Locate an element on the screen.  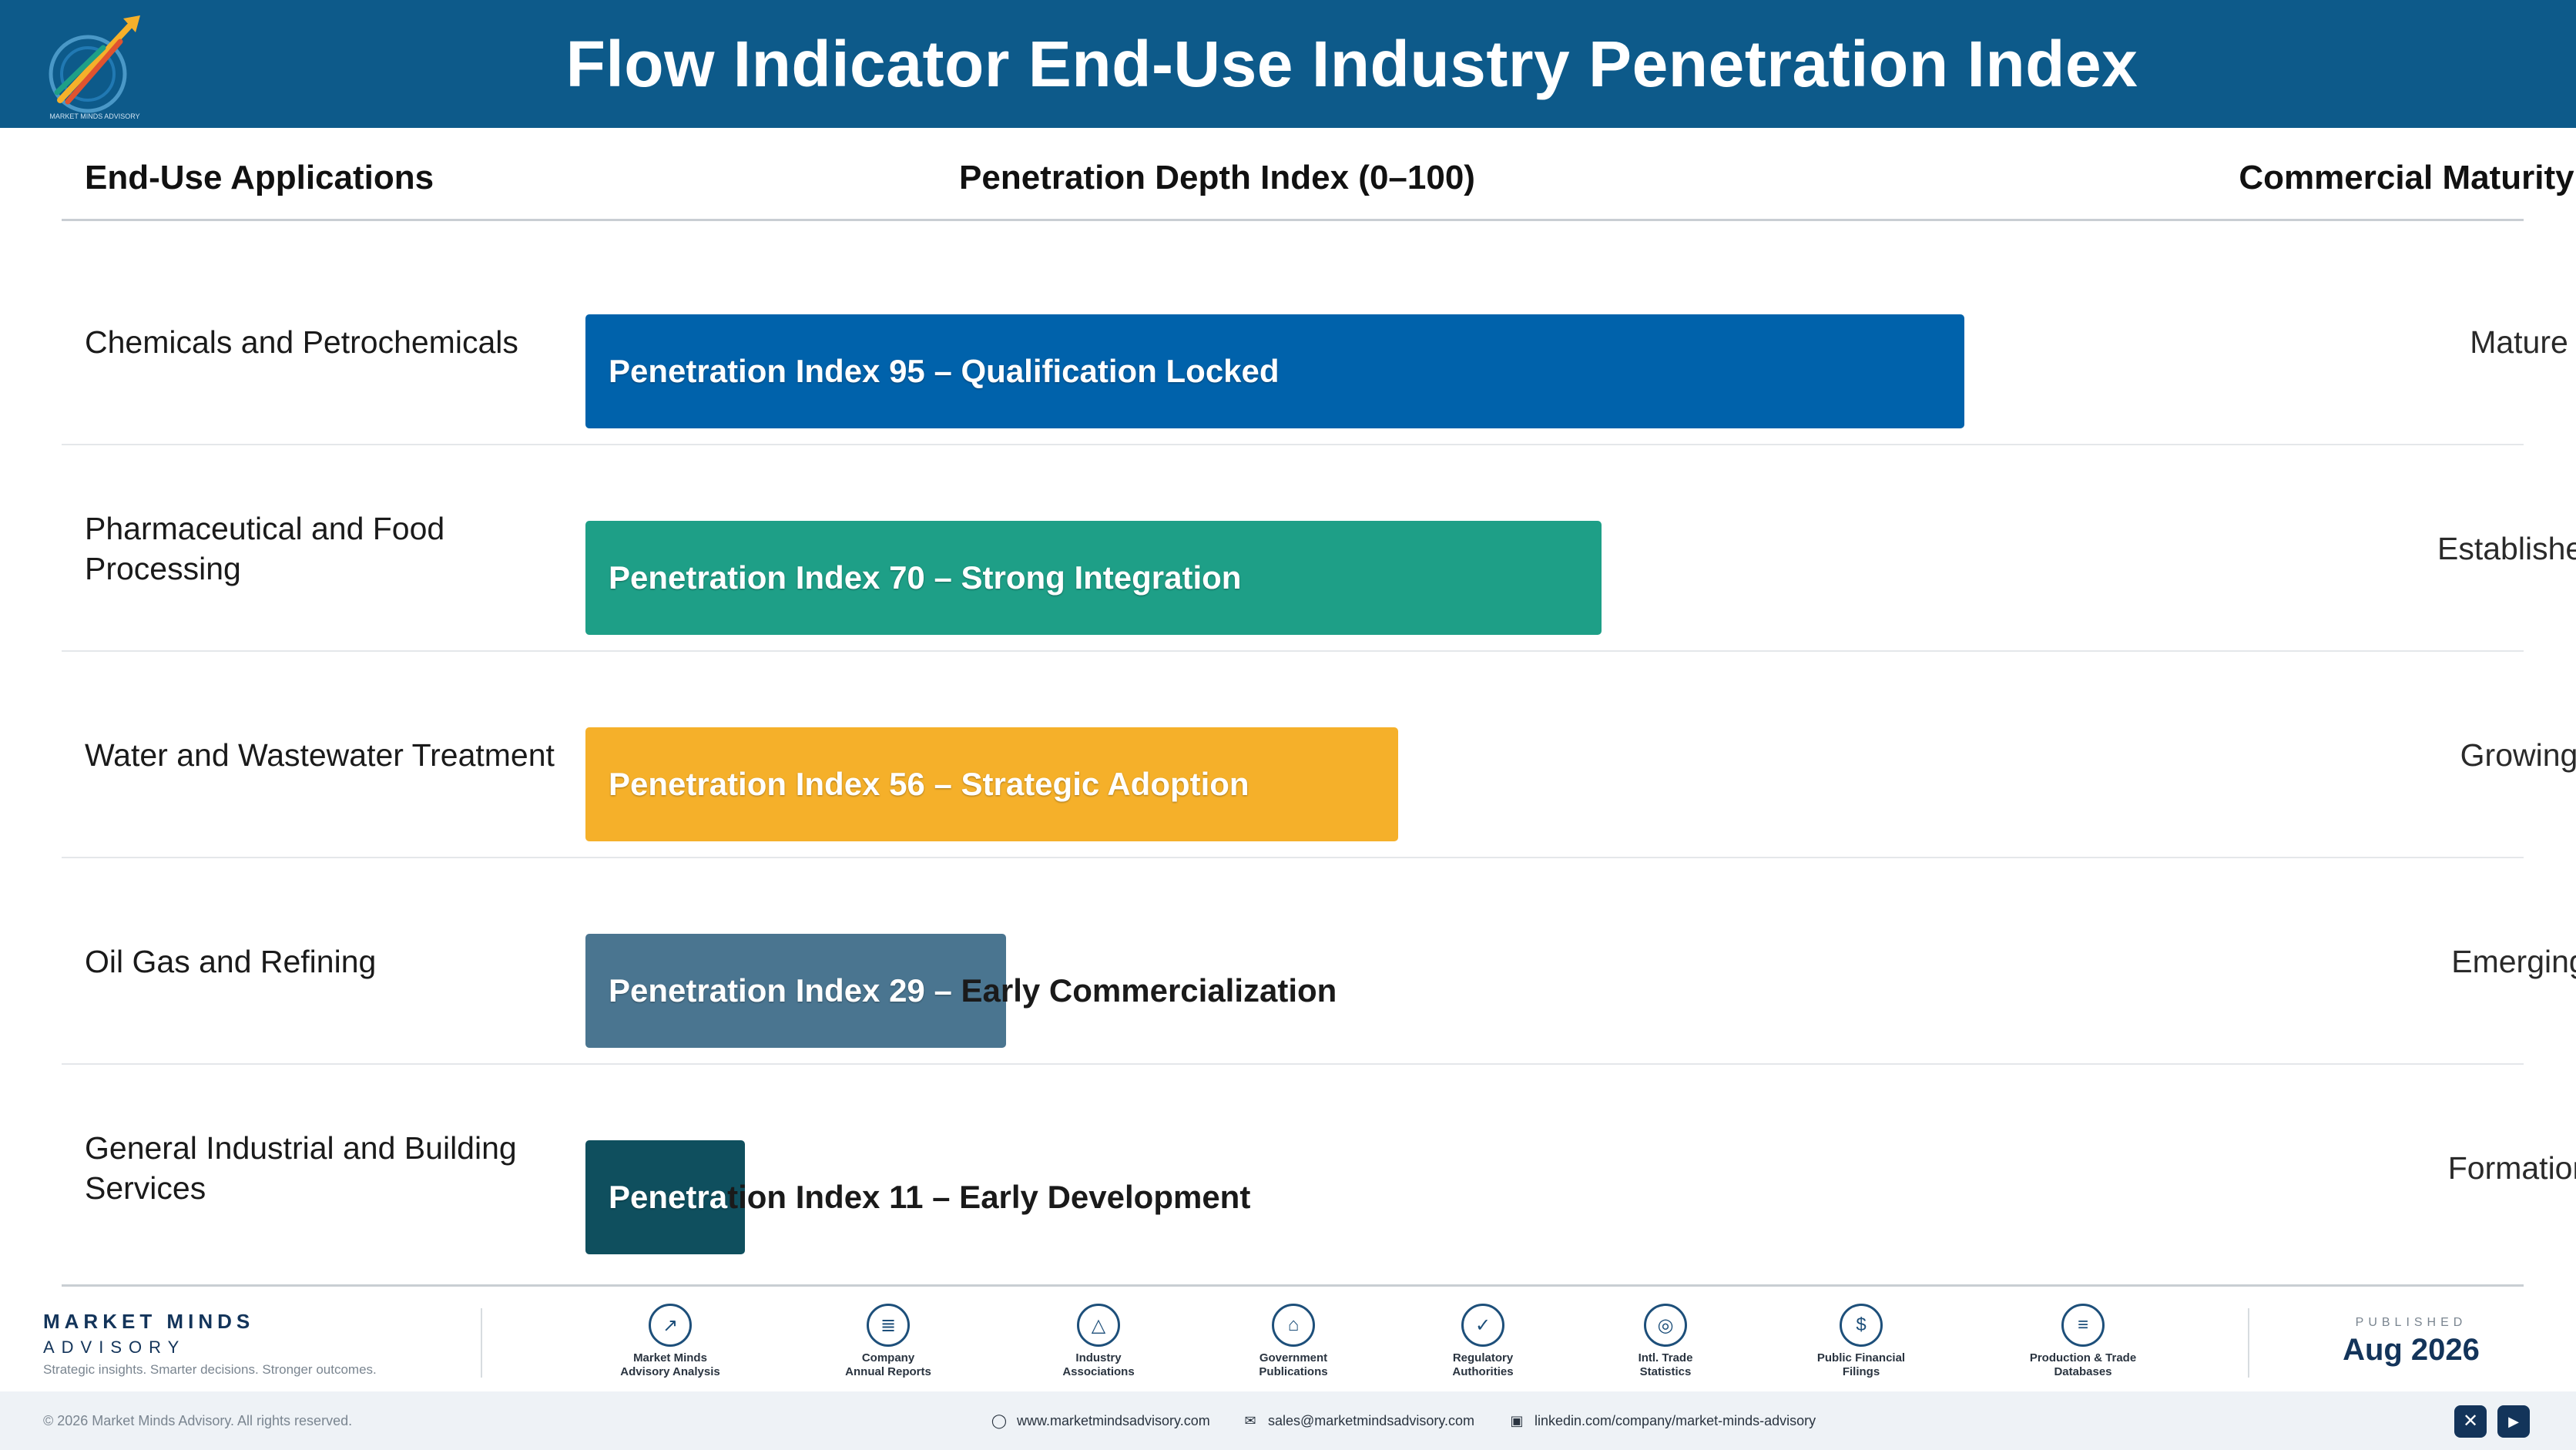
source-label-line: Company is located at coordinates (888, 1357).